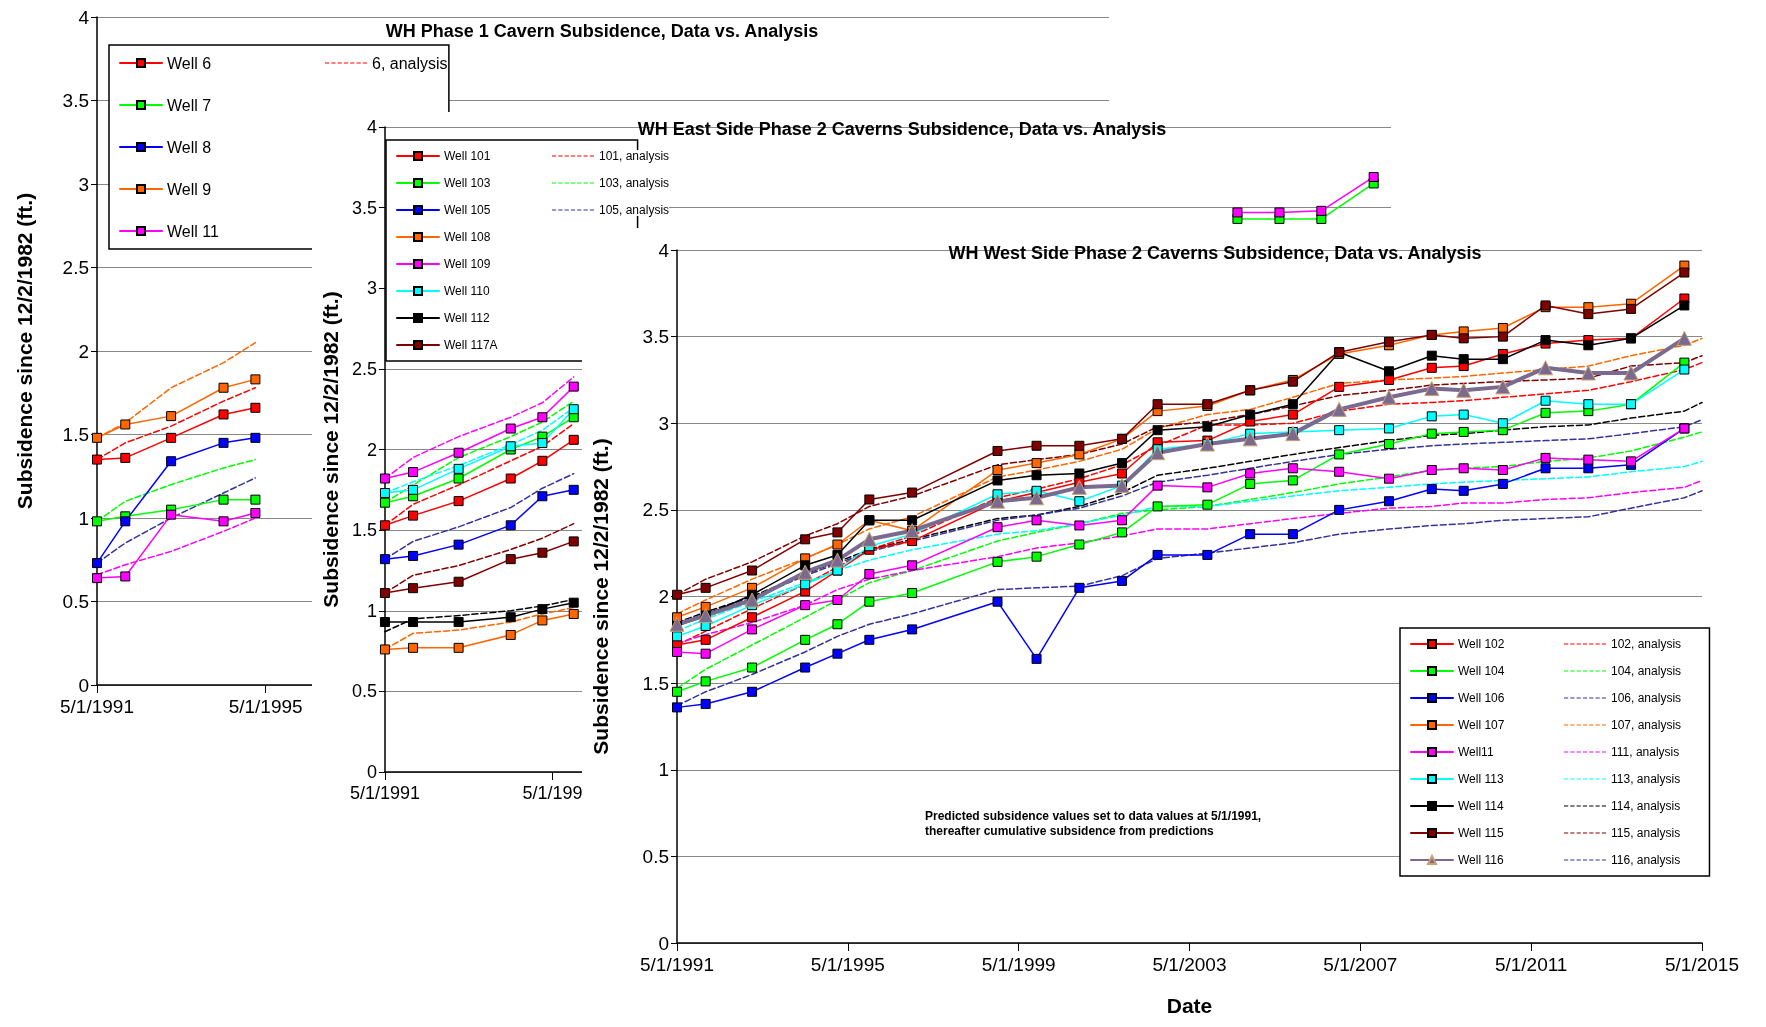 This screenshot has width=1766, height=1027. Describe the element at coordinates (552, 793) in the screenshot. I see `x-tick-label: 5/1/199` at that location.